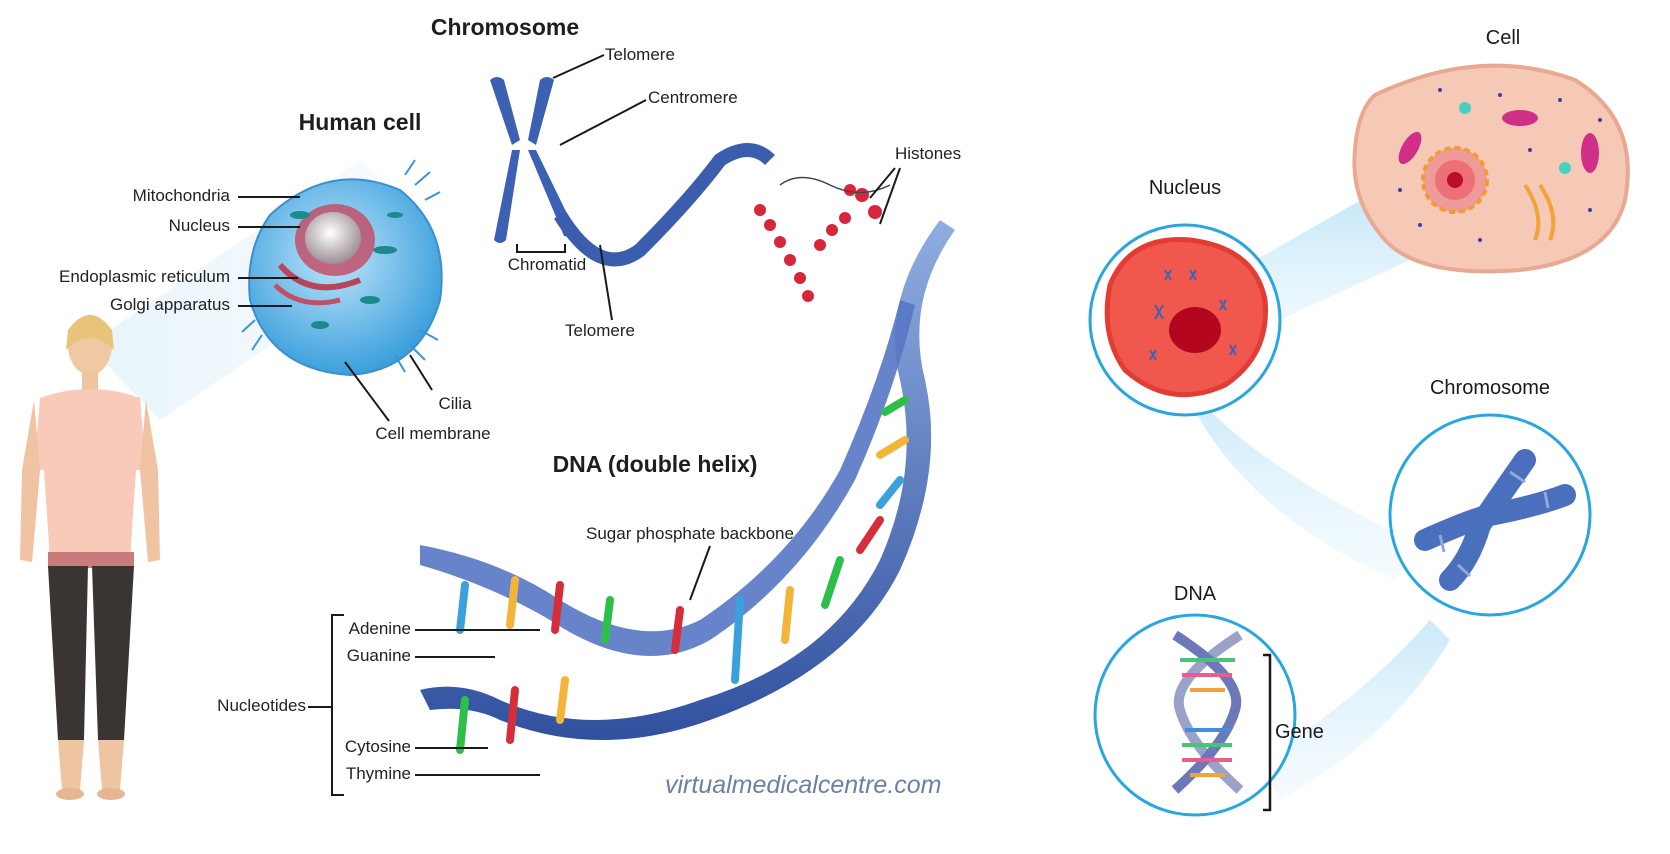 The image size is (1670, 854). What do you see at coordinates (378, 746) in the screenshot?
I see `cytosine-label: Cytosine` at bounding box center [378, 746].